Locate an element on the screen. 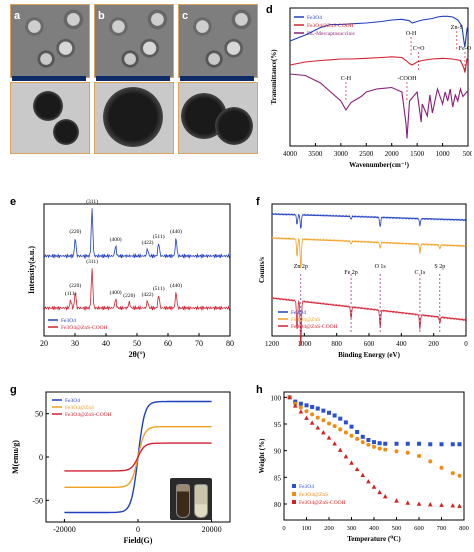  vial-dispersed is located at coordinates (183, 501).